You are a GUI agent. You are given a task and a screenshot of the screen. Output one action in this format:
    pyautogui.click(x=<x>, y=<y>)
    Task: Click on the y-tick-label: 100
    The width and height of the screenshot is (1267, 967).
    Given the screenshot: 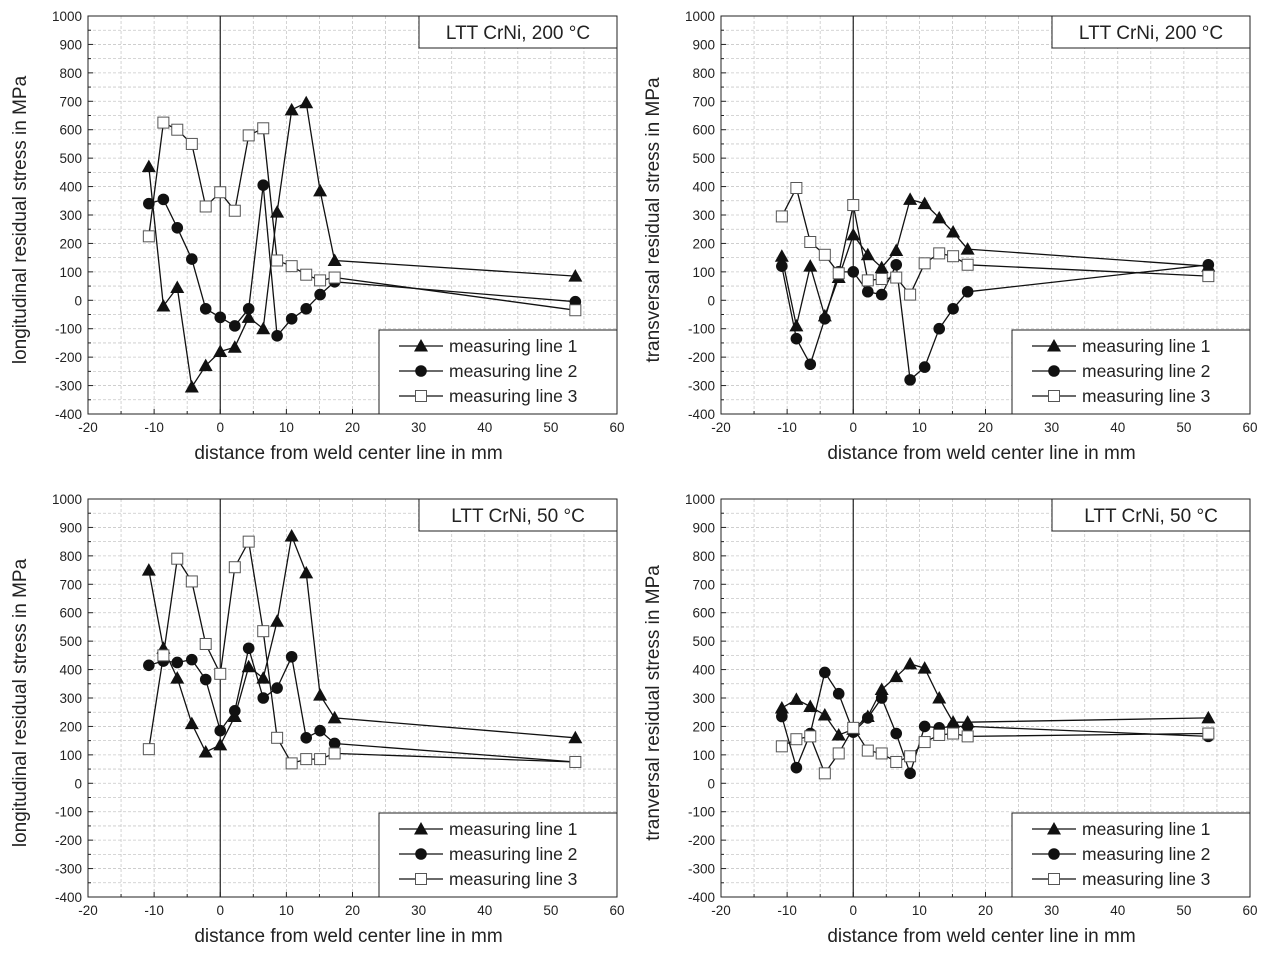 What is the action you would take?
    pyautogui.click(x=703, y=755)
    